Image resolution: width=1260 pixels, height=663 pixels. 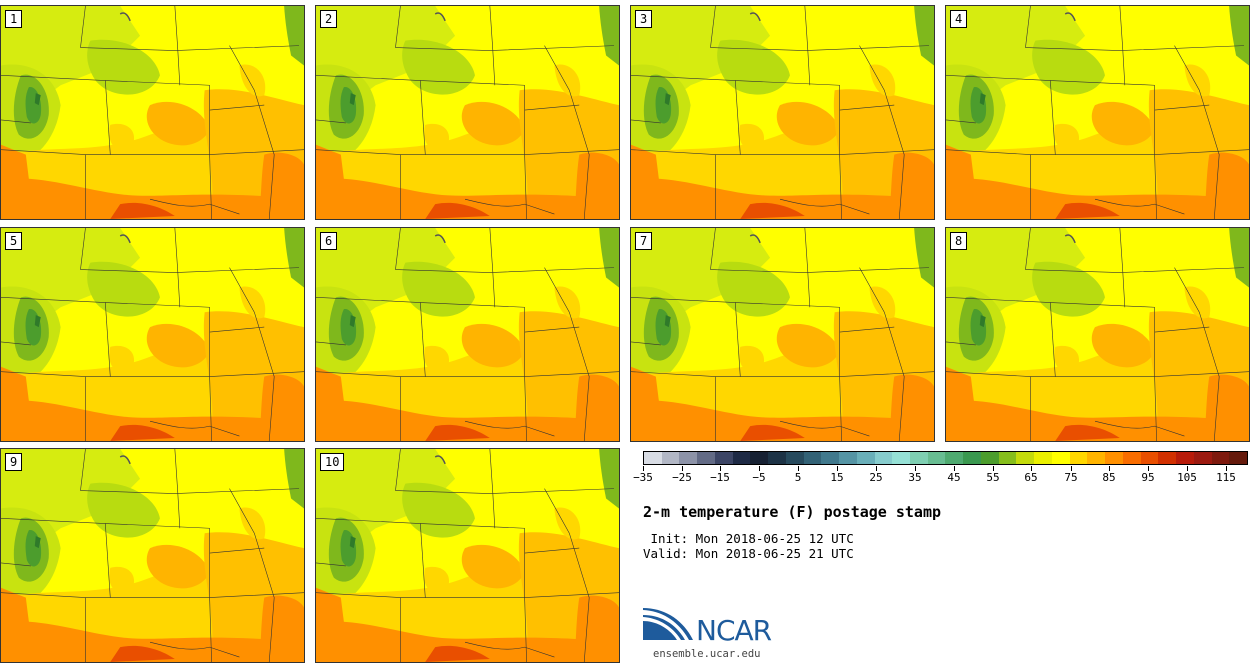 What do you see at coordinates (682, 477) in the screenshot?
I see `colorbar-tick-label: −25` at bounding box center [682, 477].